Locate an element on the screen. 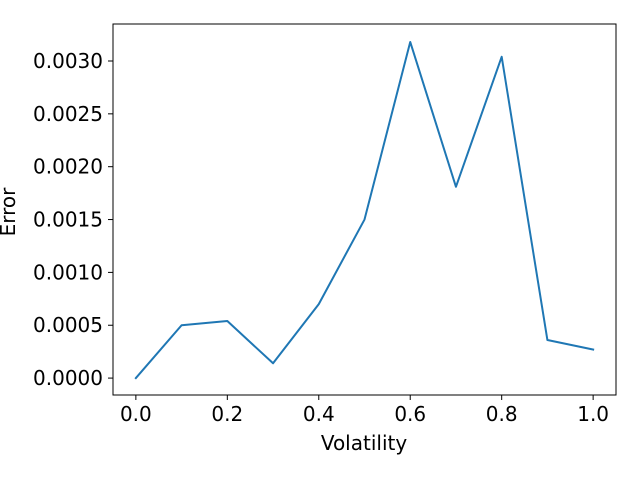  x-tick-label: 0.2 is located at coordinates (227, 414).